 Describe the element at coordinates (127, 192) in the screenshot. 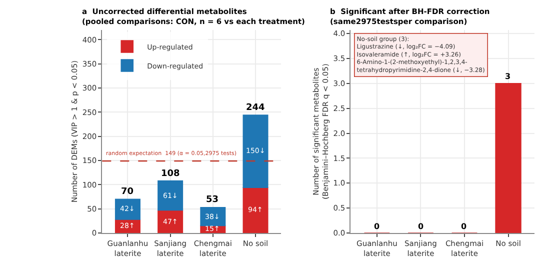

I see `total-label: 70` at that location.